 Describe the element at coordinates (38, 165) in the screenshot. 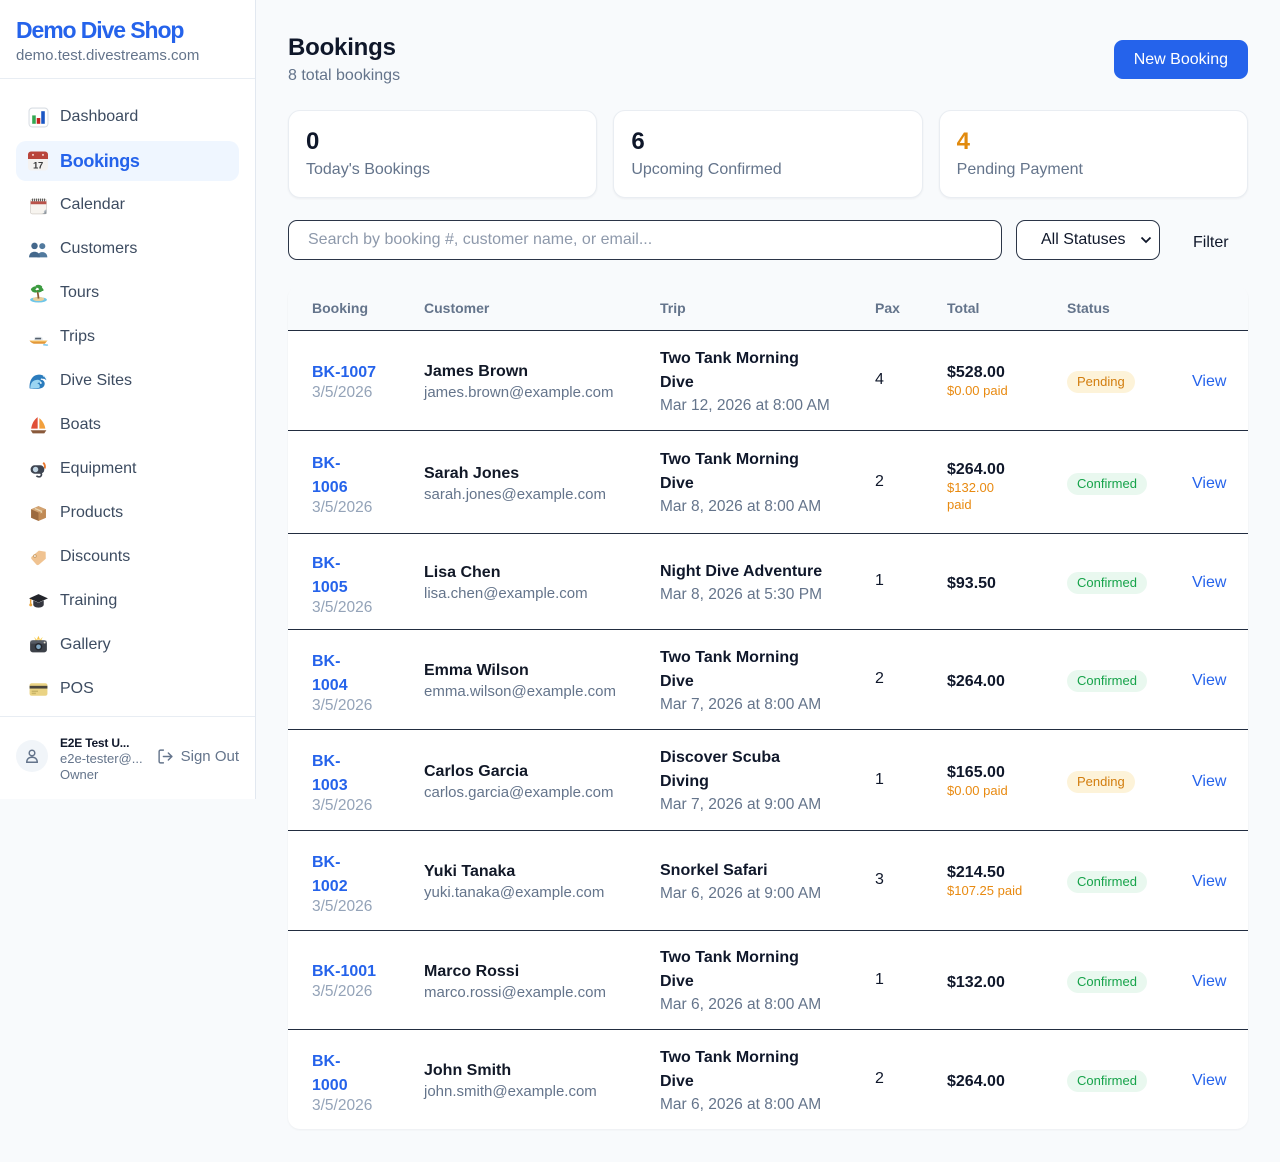

I see `svg-text: 17` at that location.